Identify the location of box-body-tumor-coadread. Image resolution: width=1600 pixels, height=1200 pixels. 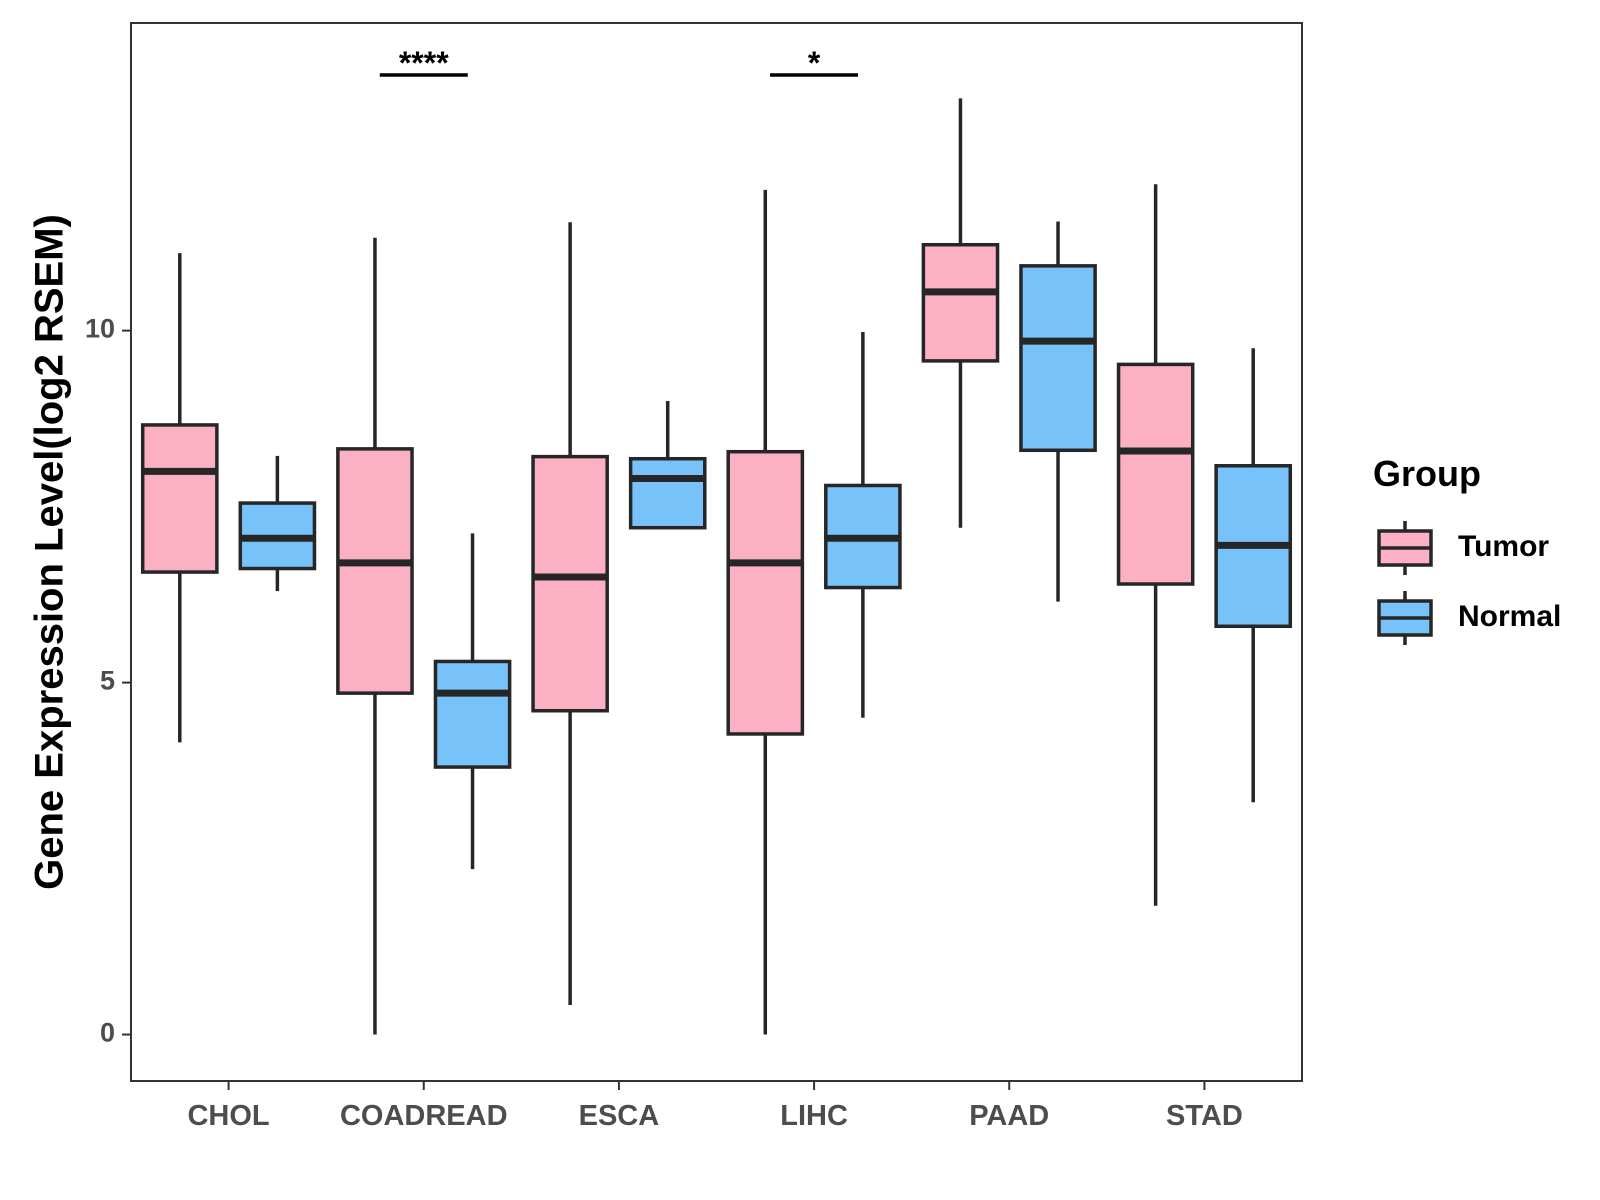
(375, 571).